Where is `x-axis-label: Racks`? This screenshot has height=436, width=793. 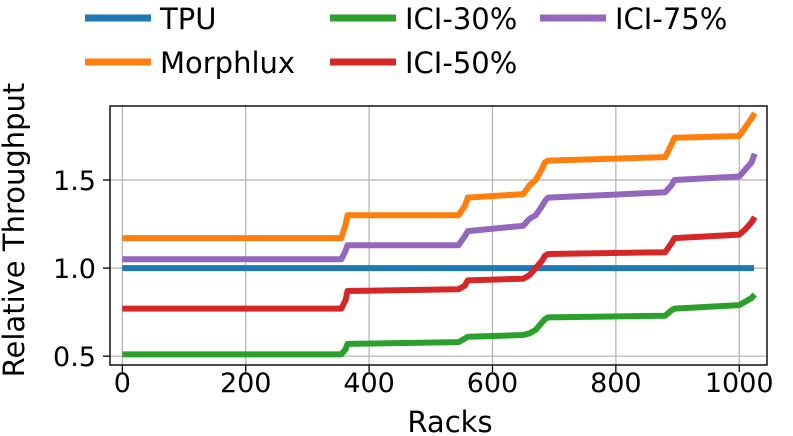 x-axis-label: Racks is located at coordinates (449, 420).